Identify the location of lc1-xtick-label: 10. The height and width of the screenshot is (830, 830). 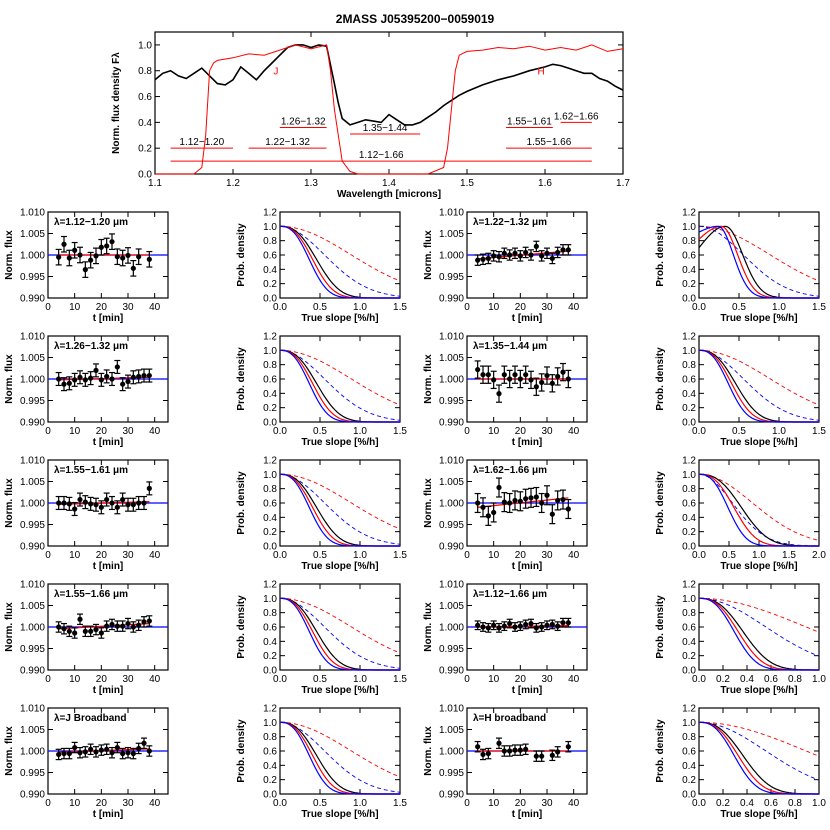
(75, 307).